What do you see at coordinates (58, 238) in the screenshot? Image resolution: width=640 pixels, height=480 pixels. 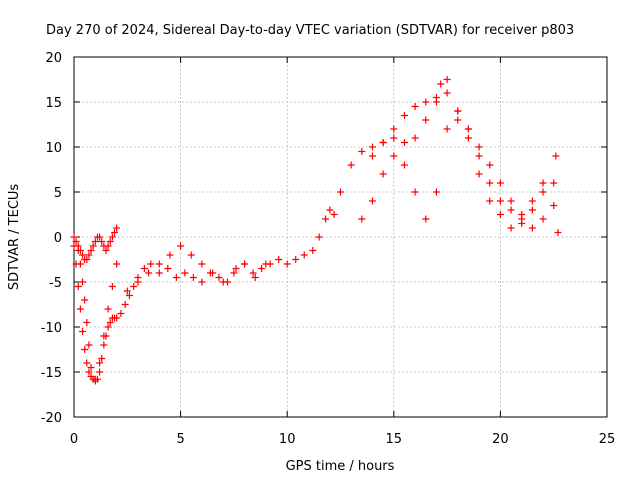 I see `y-tick-label: 0` at bounding box center [58, 238].